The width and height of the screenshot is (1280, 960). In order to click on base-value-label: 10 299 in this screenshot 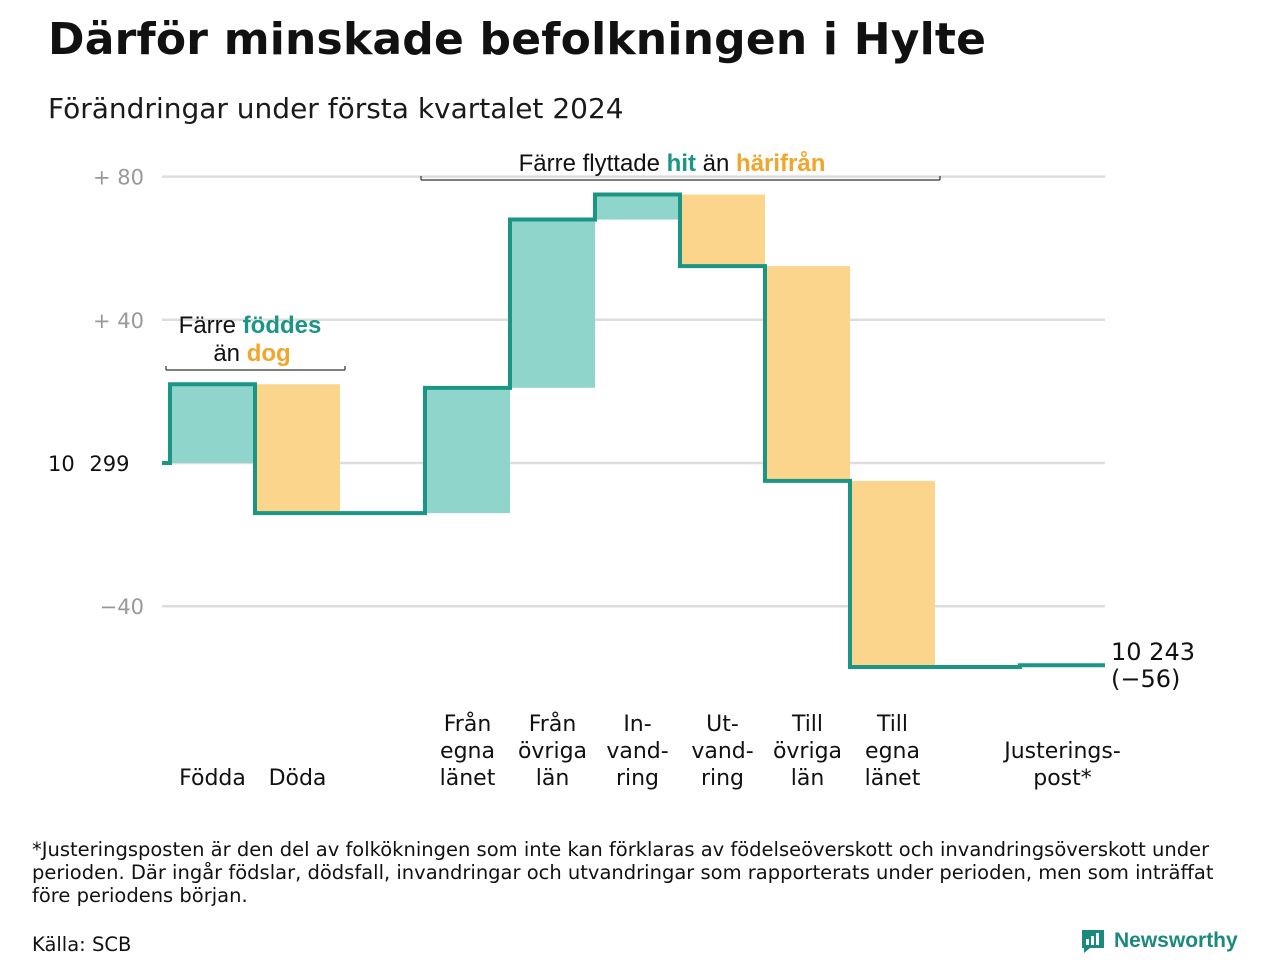, I will do `click(89, 464)`.